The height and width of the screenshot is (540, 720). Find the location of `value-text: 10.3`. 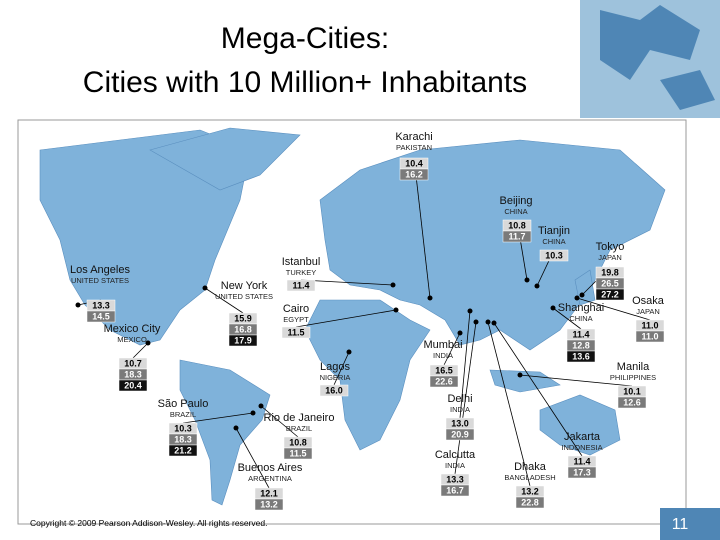

value-text: 10.3 is located at coordinates (554, 256).